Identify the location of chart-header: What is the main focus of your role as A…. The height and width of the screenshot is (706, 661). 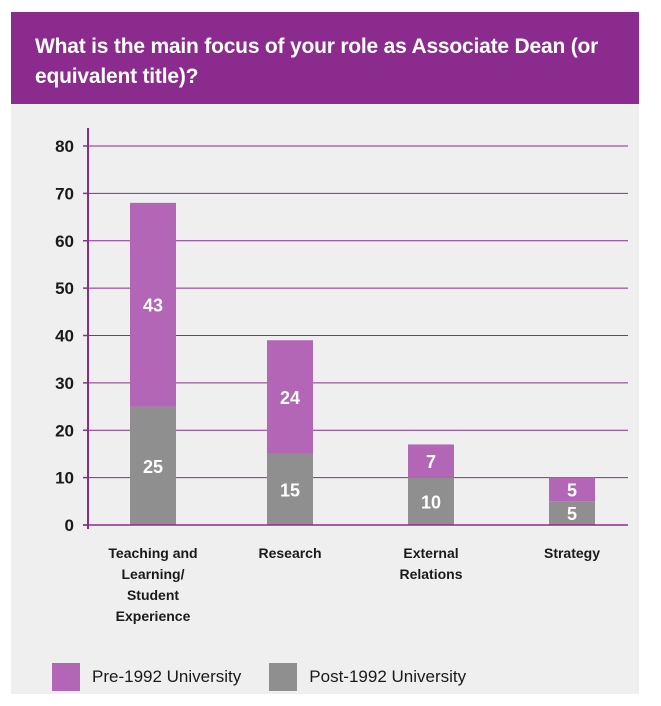
(325, 58).